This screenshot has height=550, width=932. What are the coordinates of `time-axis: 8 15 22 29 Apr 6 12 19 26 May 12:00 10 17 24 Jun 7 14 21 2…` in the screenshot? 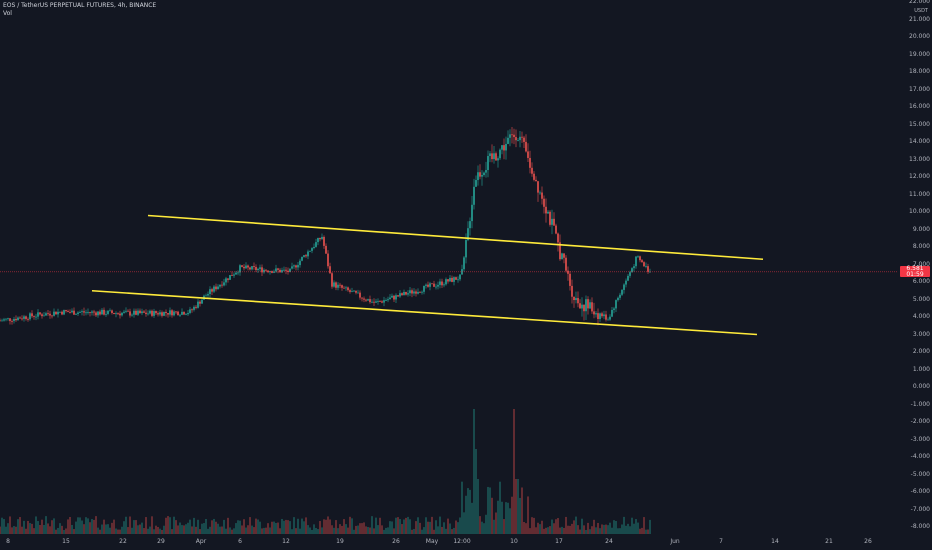 It's located at (449, 543).